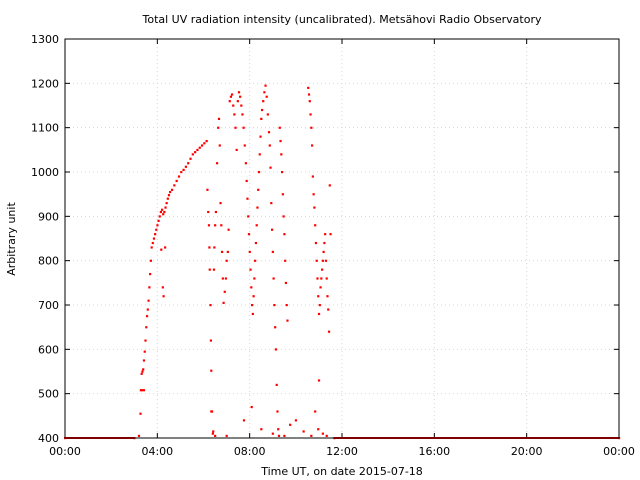 This screenshot has height=480, width=640. Describe the element at coordinates (48, 216) in the screenshot. I see `y-tick-label: 900` at that location.